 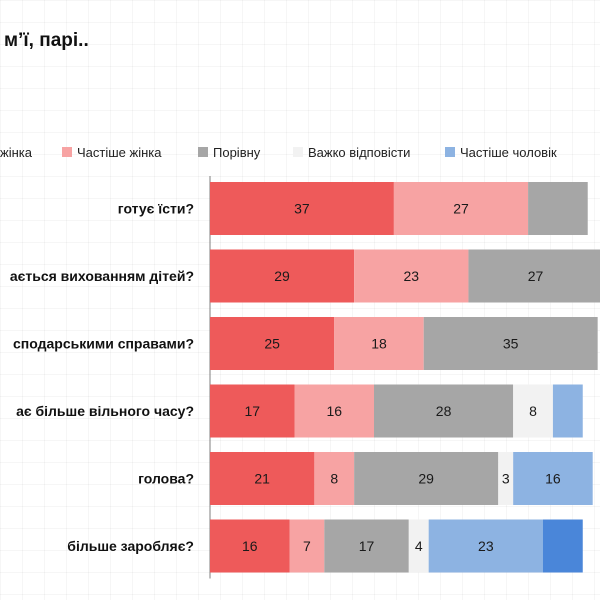 What do you see at coordinates (508, 152) in the screenshot?
I see `legend-label-5: Частіше чоловік` at bounding box center [508, 152].